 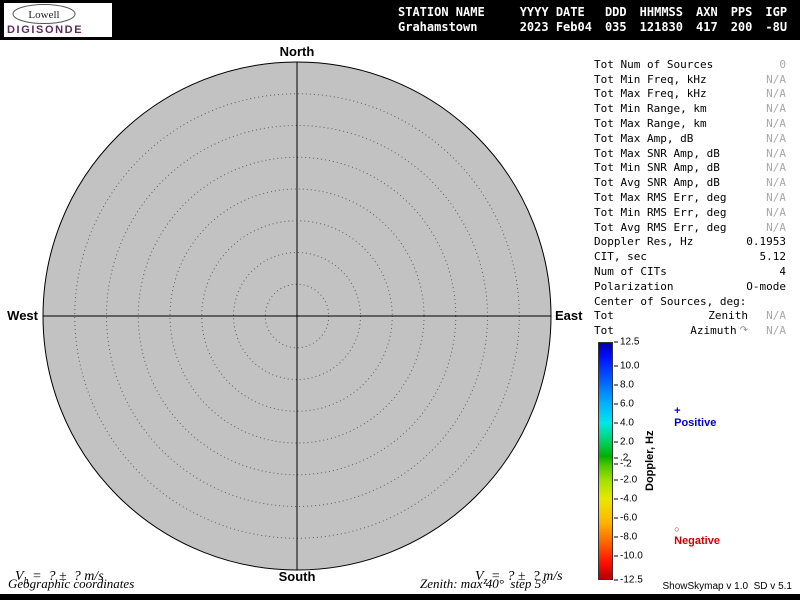 I want to click on tick-label: 6.0, so click(x=627, y=404).